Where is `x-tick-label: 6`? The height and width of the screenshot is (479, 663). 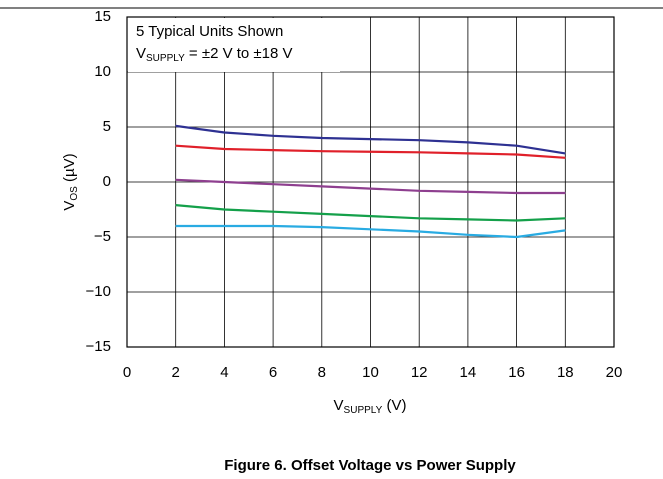
x-tick-label: 6 is located at coordinates (273, 372).